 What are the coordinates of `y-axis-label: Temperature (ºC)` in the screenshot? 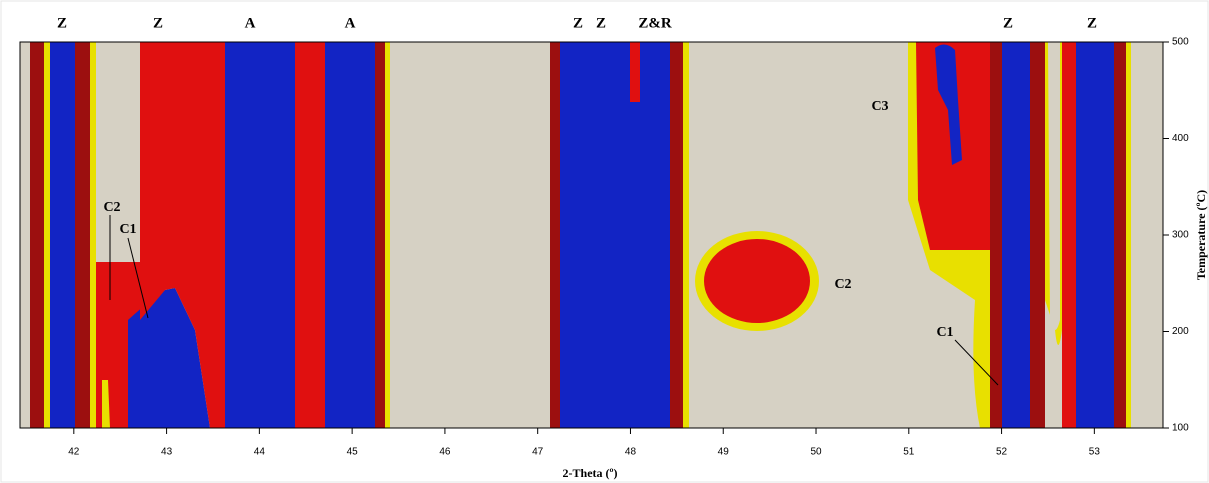 It's located at (1201, 235).